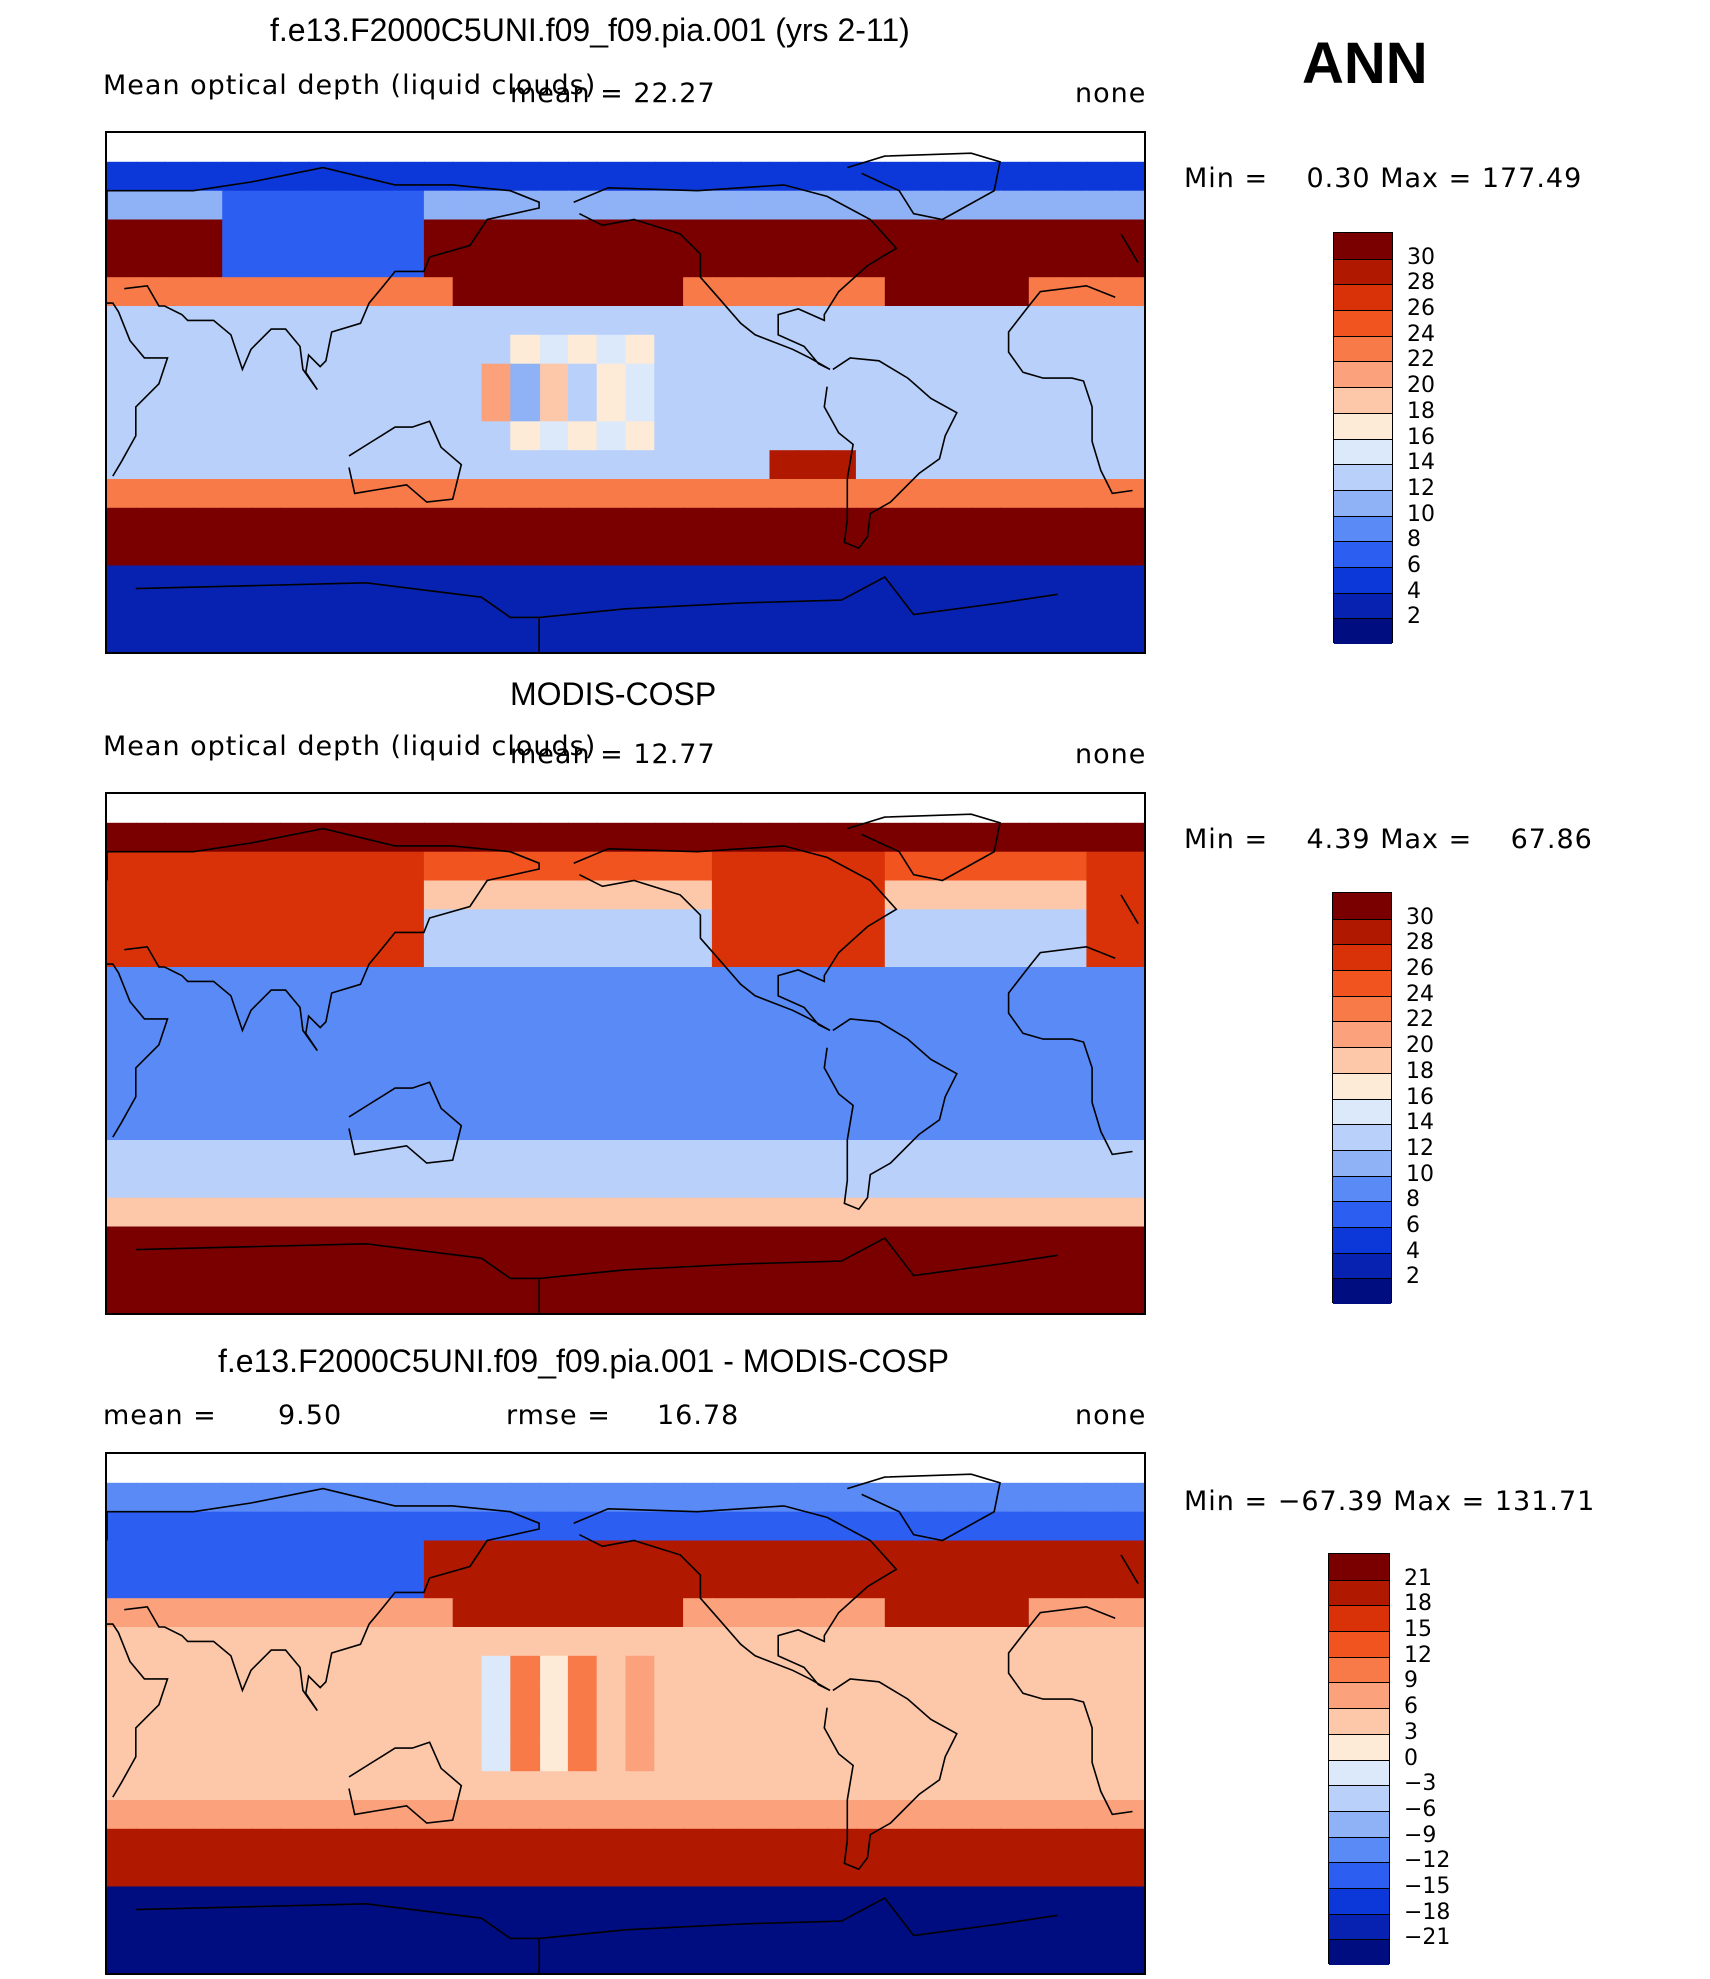  What do you see at coordinates (1420, 1046) in the screenshot?
I see `colorbar-label: 20` at bounding box center [1420, 1046].